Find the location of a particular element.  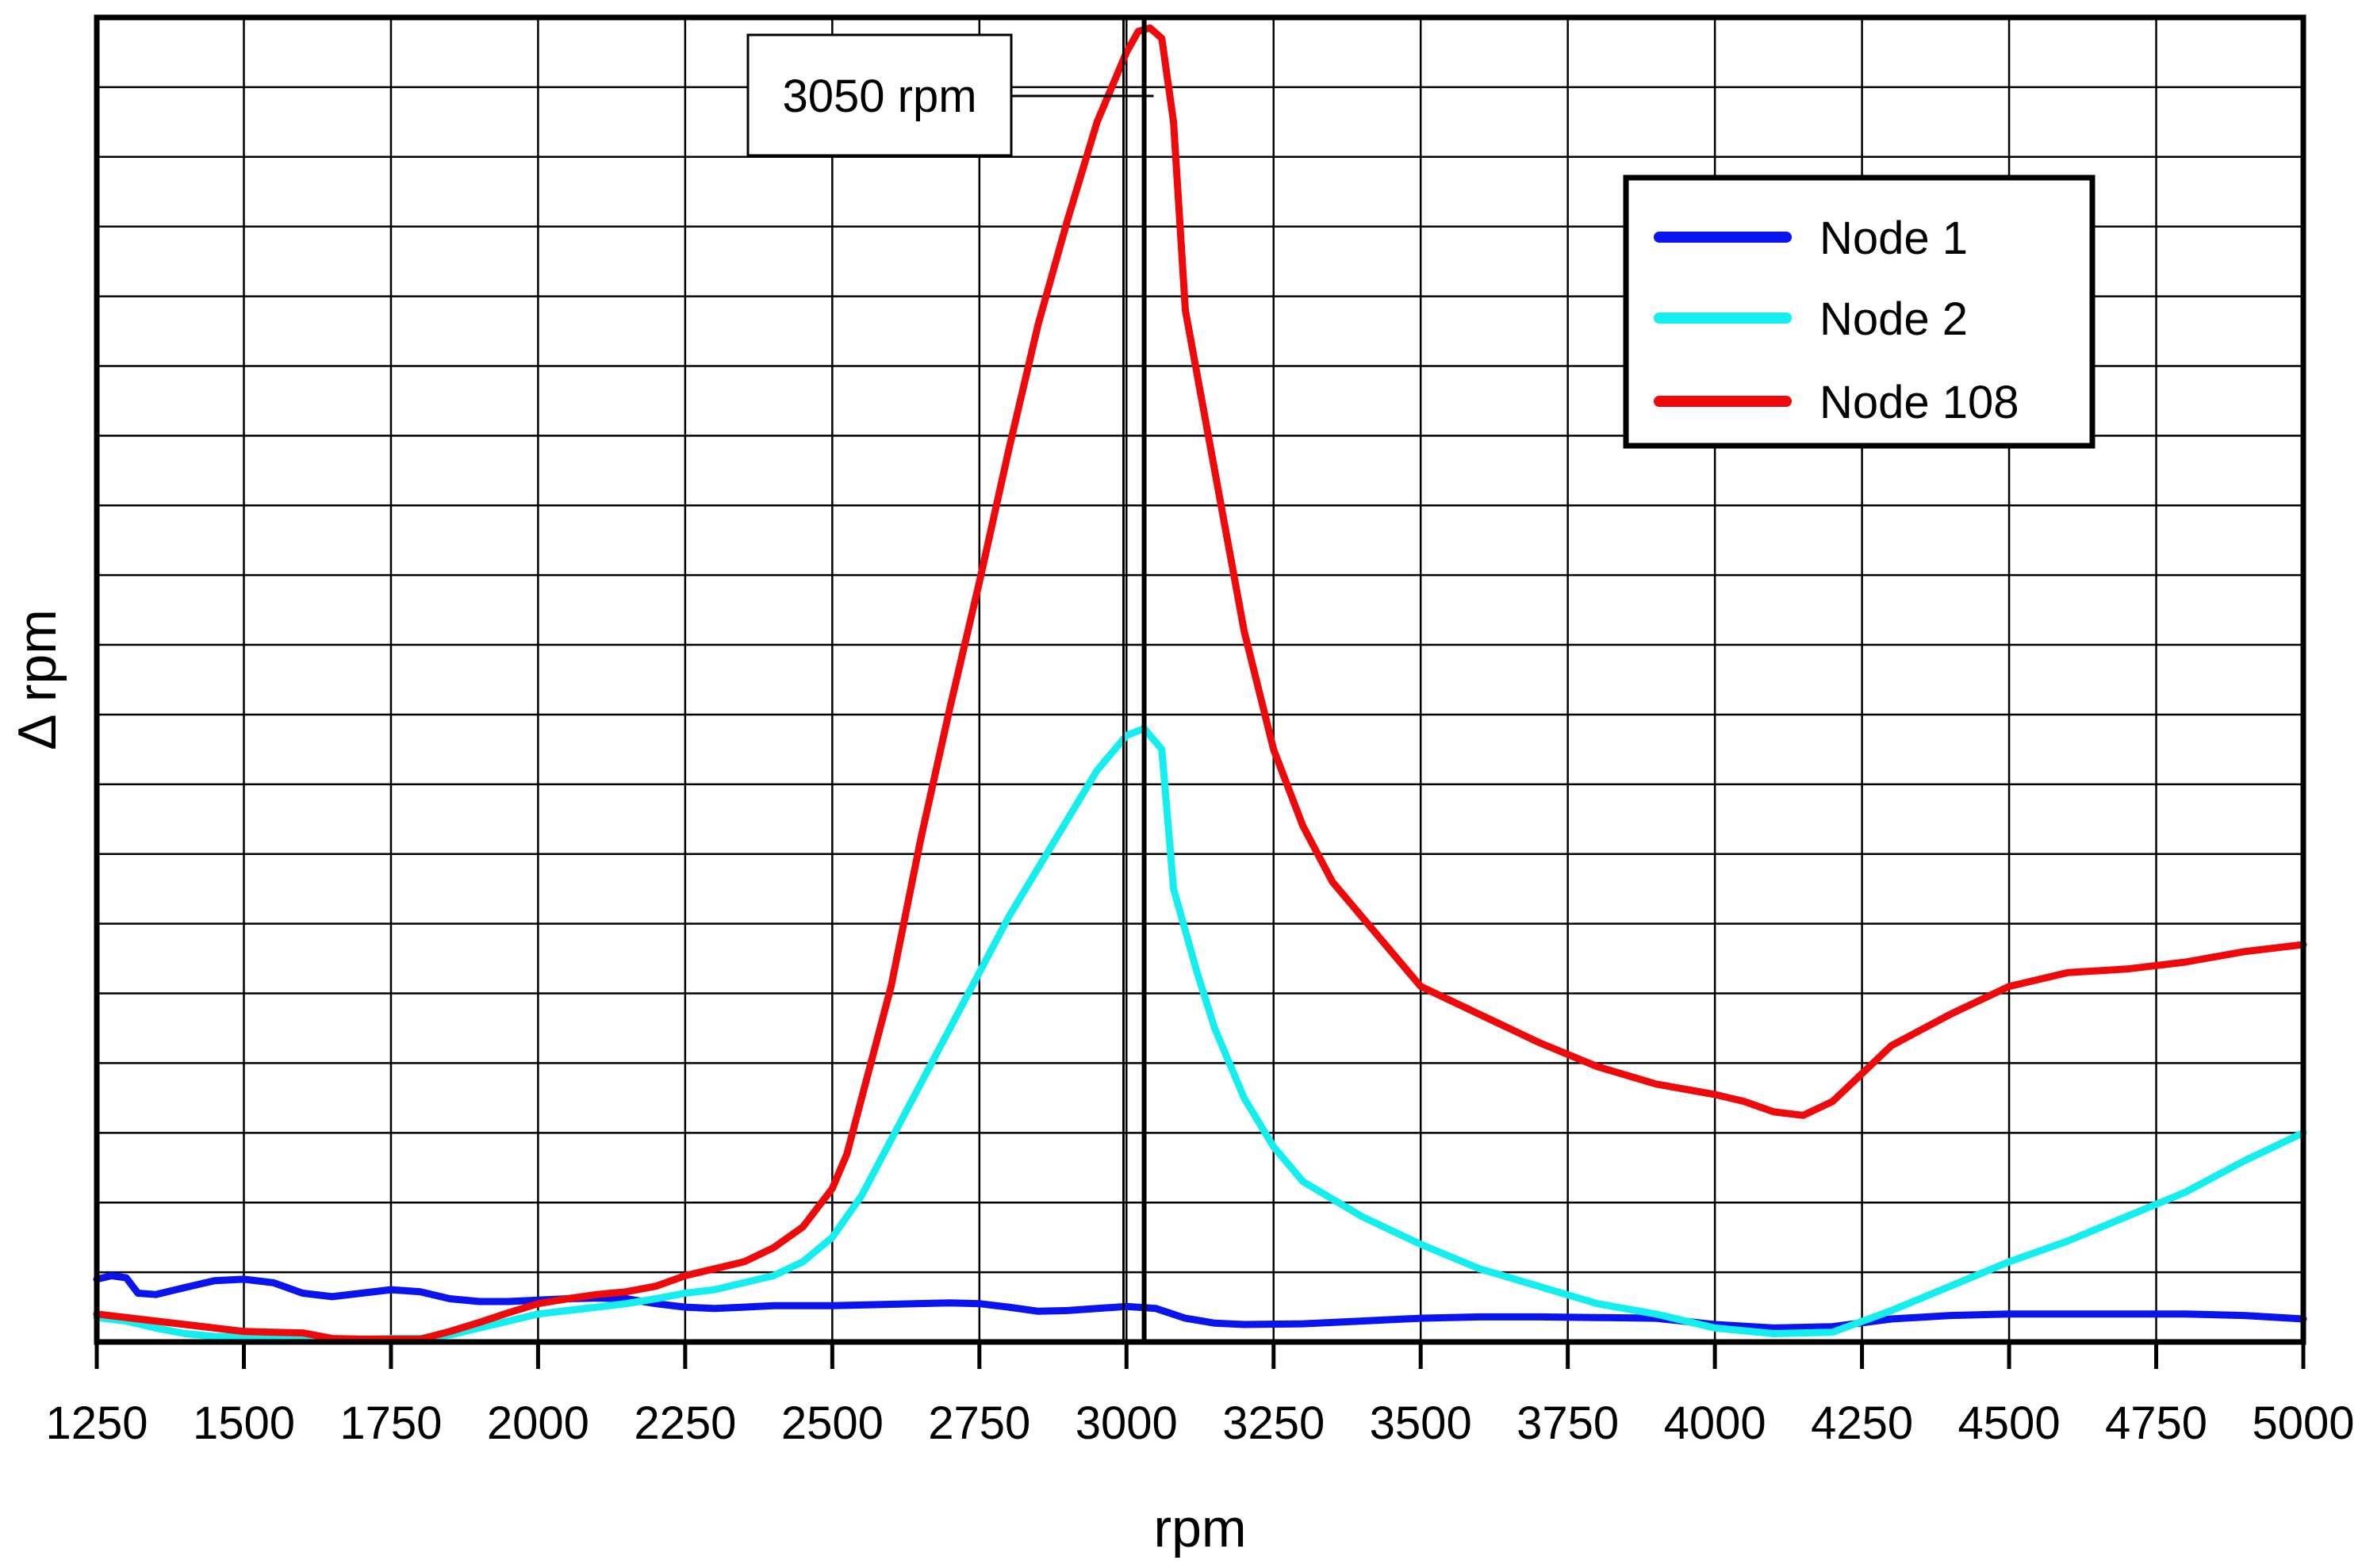

legend-label: Node 1 is located at coordinates (1893, 238).